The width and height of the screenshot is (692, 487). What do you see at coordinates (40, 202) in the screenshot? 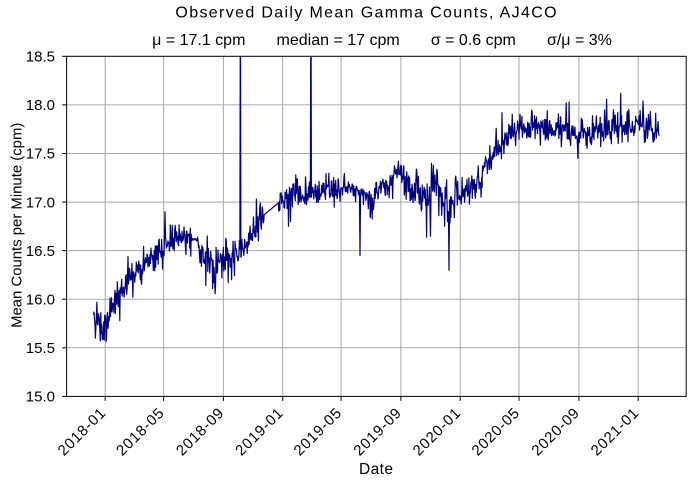
I see `svg-text: 17.0` at bounding box center [40, 202].